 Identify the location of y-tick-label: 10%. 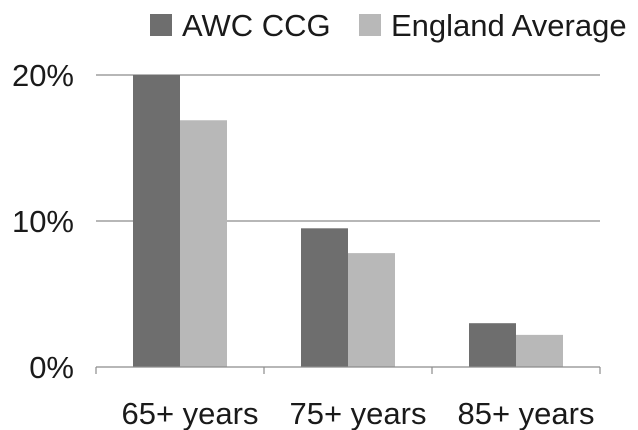
(43, 221).